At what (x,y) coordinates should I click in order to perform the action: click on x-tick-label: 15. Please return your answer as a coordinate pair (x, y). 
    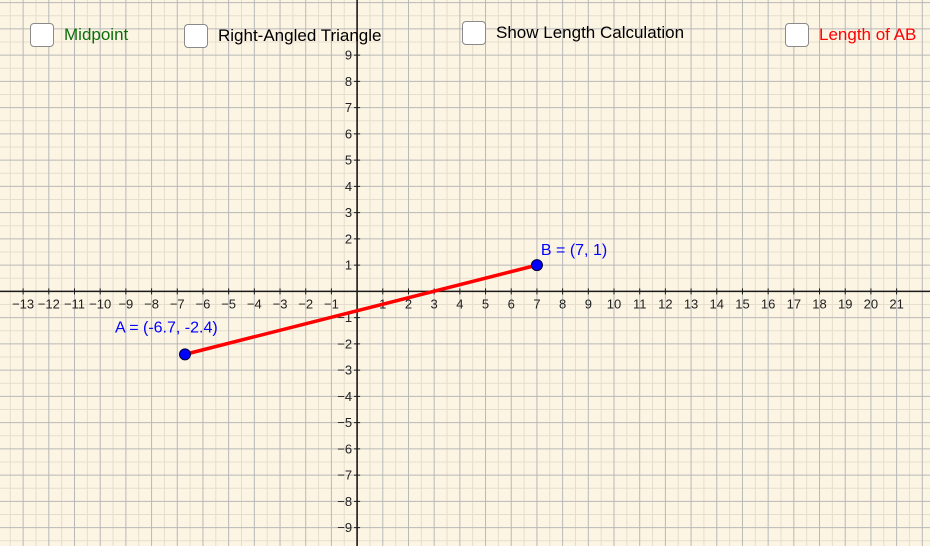
    Looking at the image, I should click on (742, 303).